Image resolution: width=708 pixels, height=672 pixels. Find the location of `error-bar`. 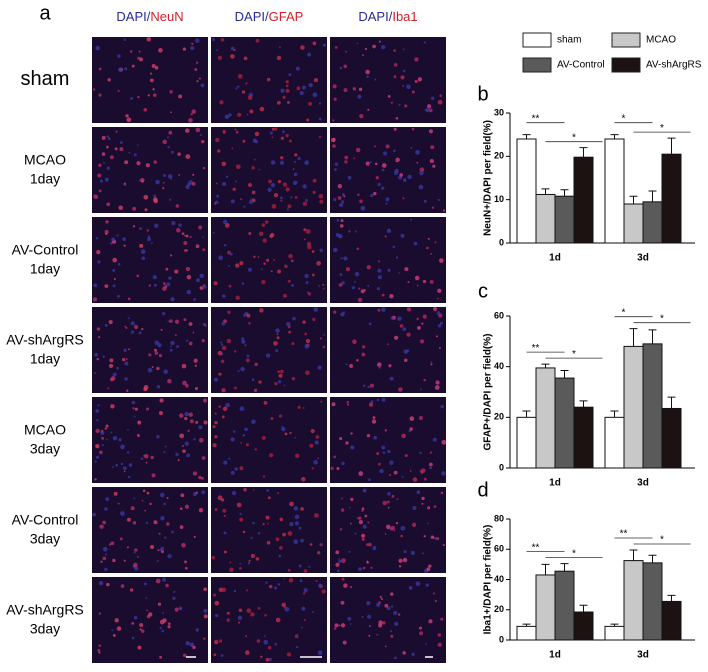

error-bar is located at coordinates (545, 569).